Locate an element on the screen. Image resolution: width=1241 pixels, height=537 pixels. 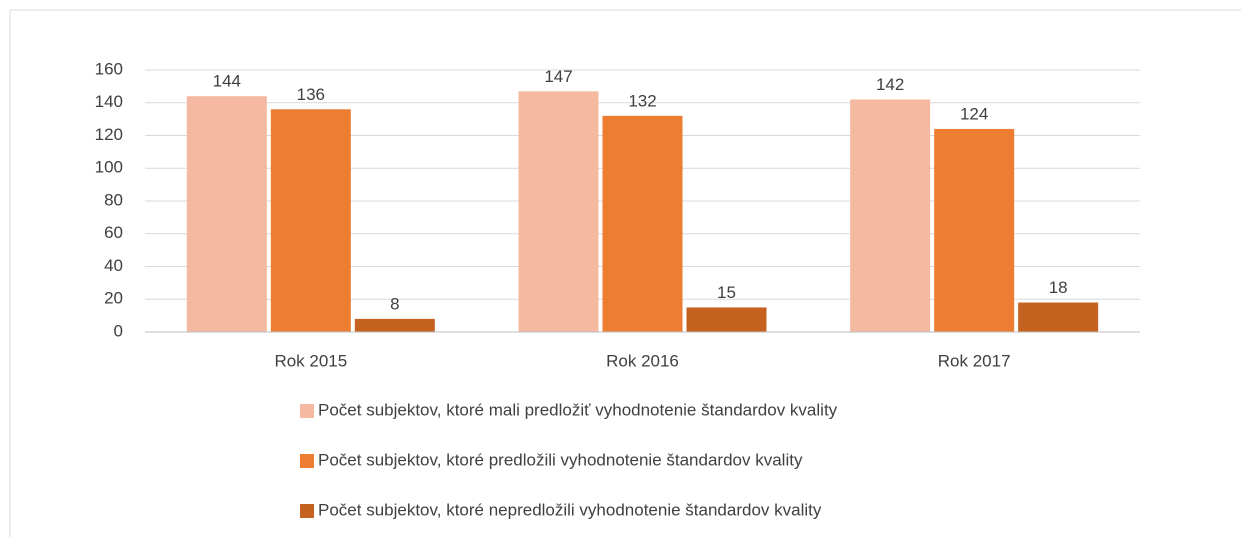
y-tick-label: 80 is located at coordinates (113, 199).